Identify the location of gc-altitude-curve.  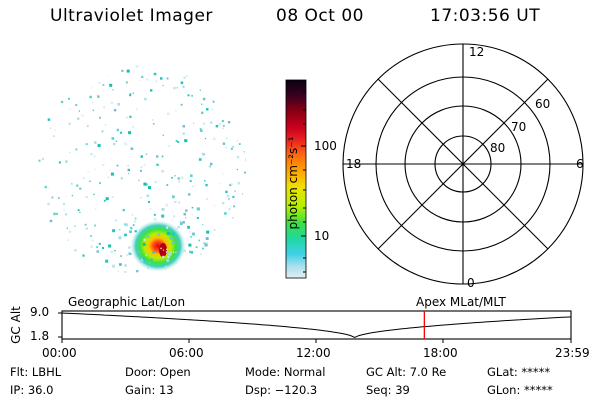
(316, 325).